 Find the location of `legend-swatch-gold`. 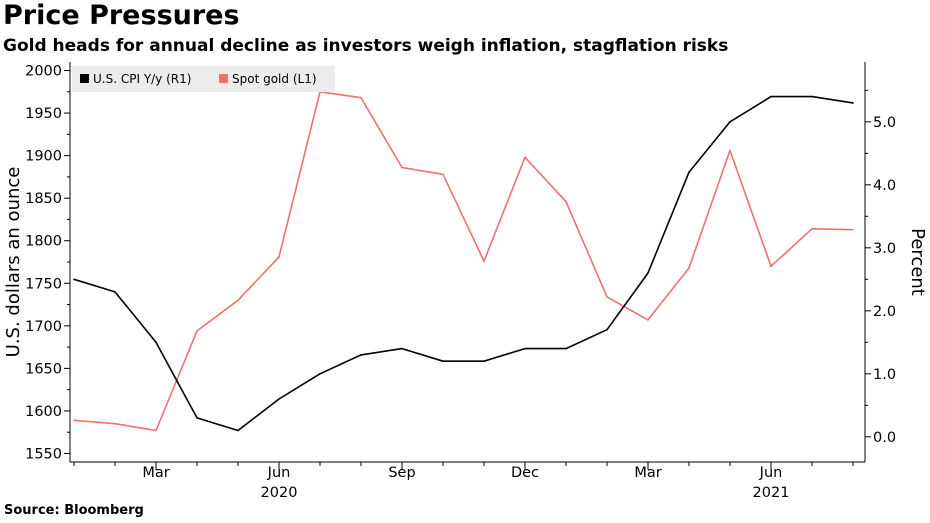

legend-swatch-gold is located at coordinates (223, 78).